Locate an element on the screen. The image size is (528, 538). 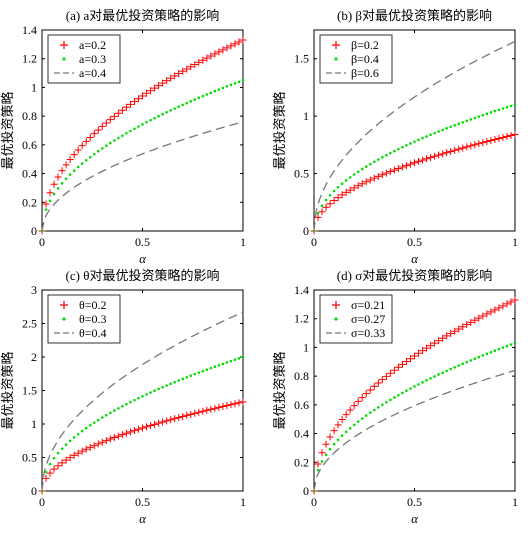
legend: a=0.2a=0.3a=0.4 is located at coordinates (84, 59).